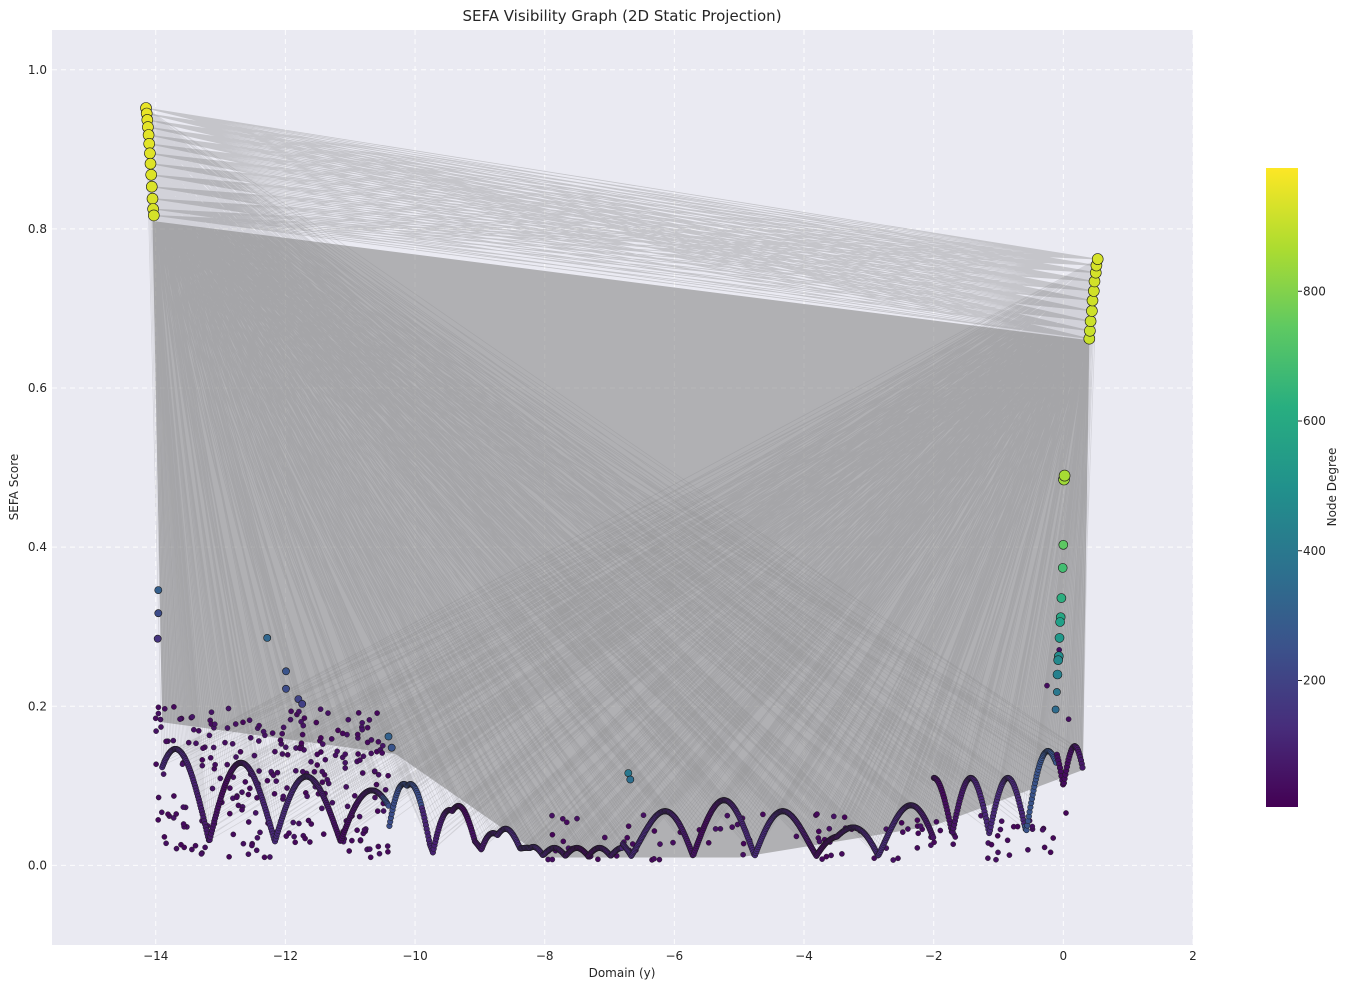 The height and width of the screenshot is (990, 1353). Describe the element at coordinates (675, 956) in the screenshot. I see `x-tick-label: −6` at that location.